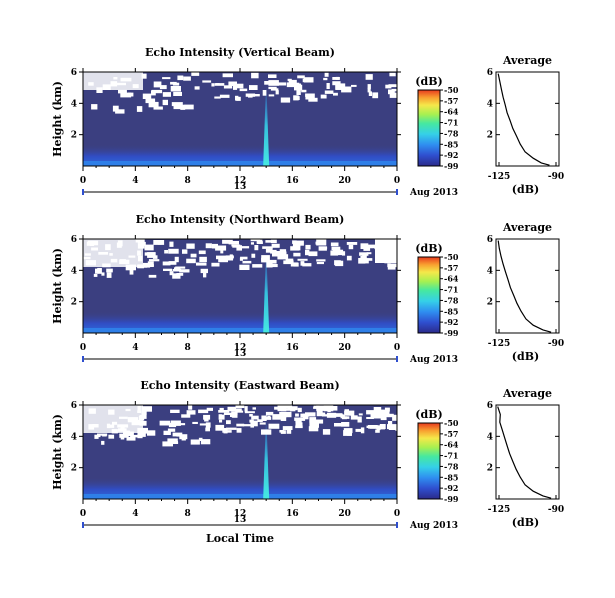  What do you see at coordinates (57, 119) in the screenshot?
I see `y-axis-label: Height (km)` at bounding box center [57, 119].